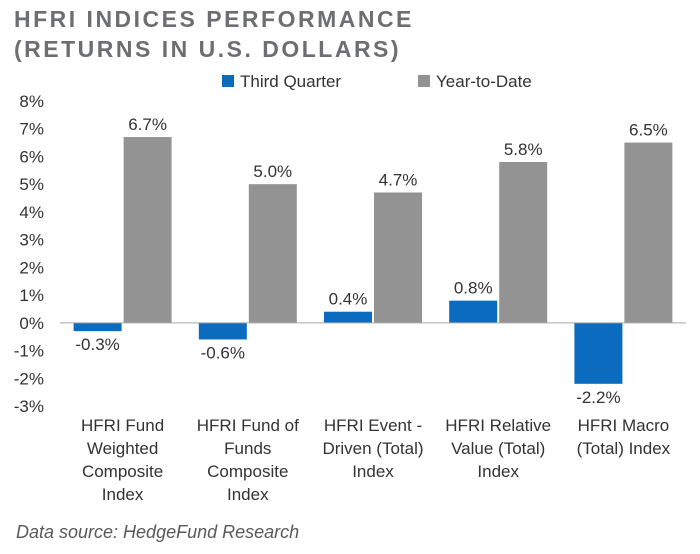  Describe the element at coordinates (31, 156) in the screenshot. I see `y-tick-label: 6%` at that location.